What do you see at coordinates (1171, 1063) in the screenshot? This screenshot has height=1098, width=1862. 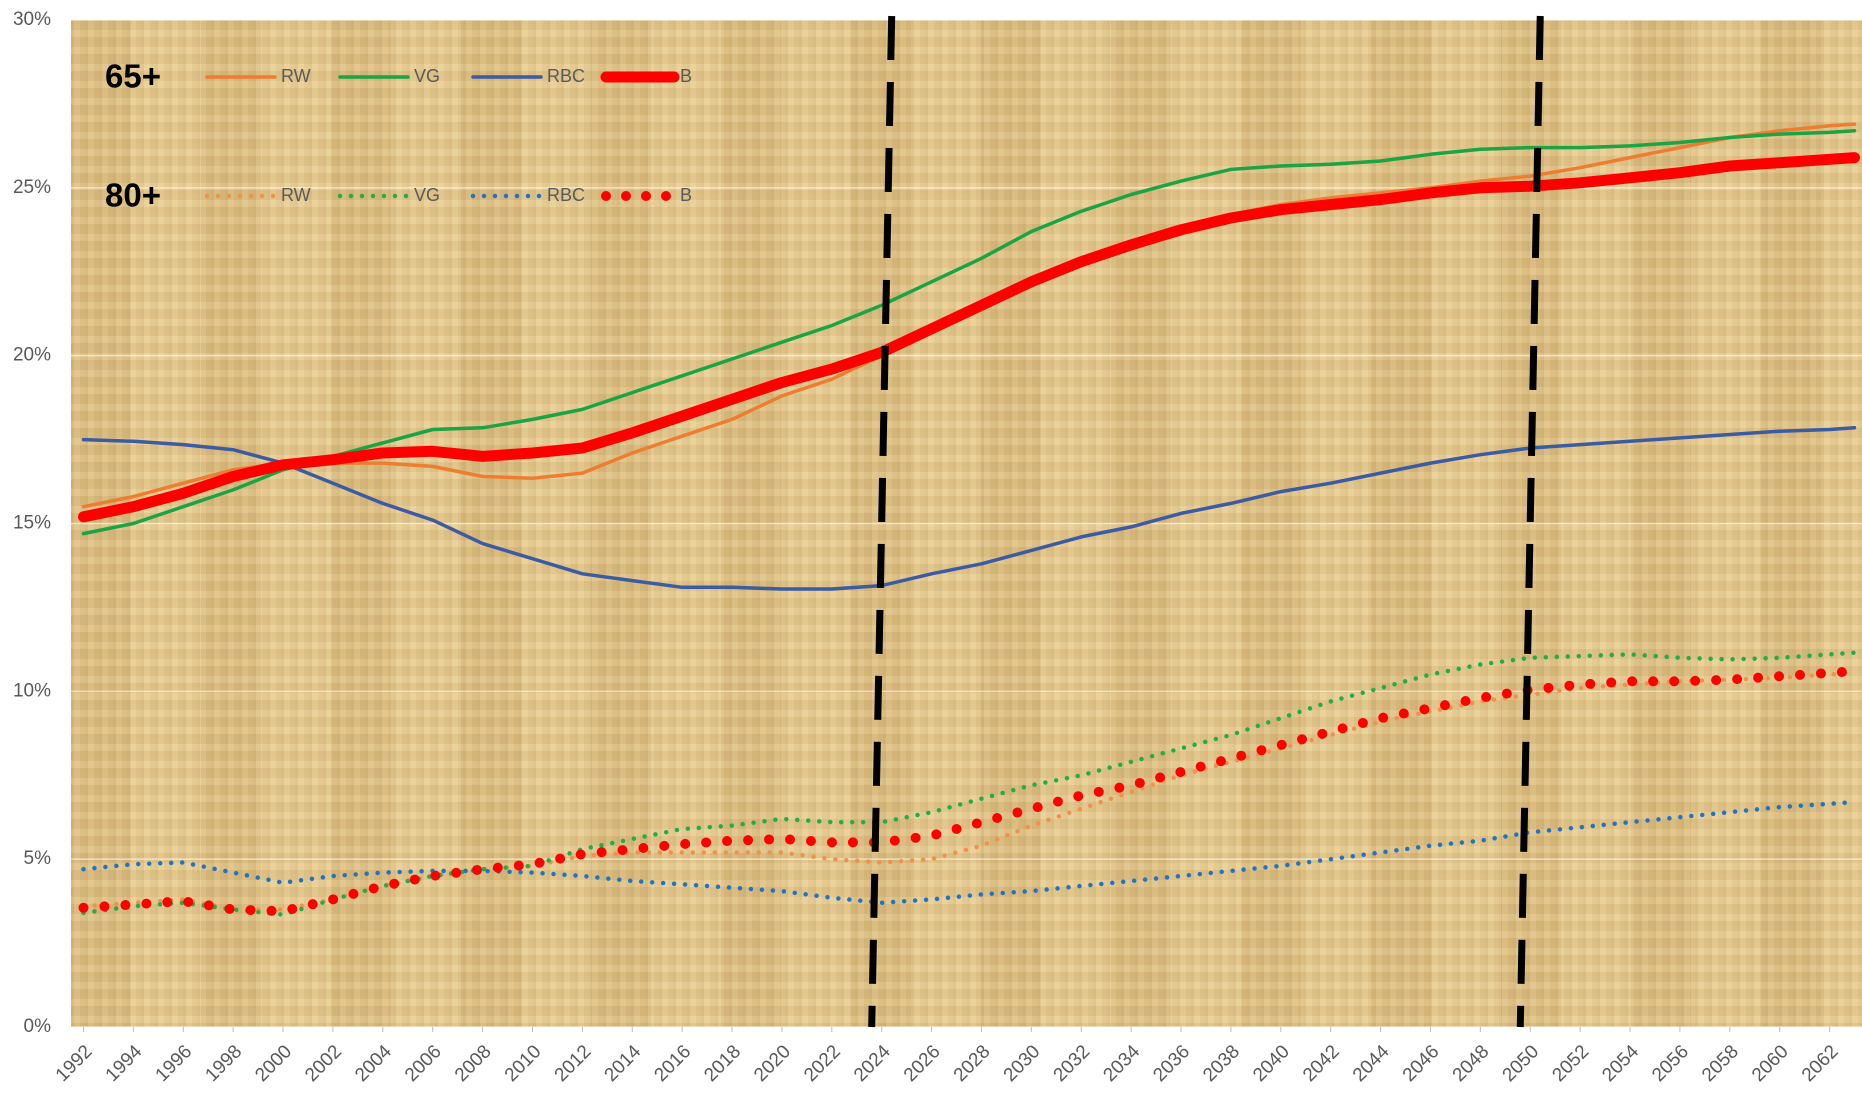 I see `x-tick-label: 2036` at bounding box center [1171, 1063].